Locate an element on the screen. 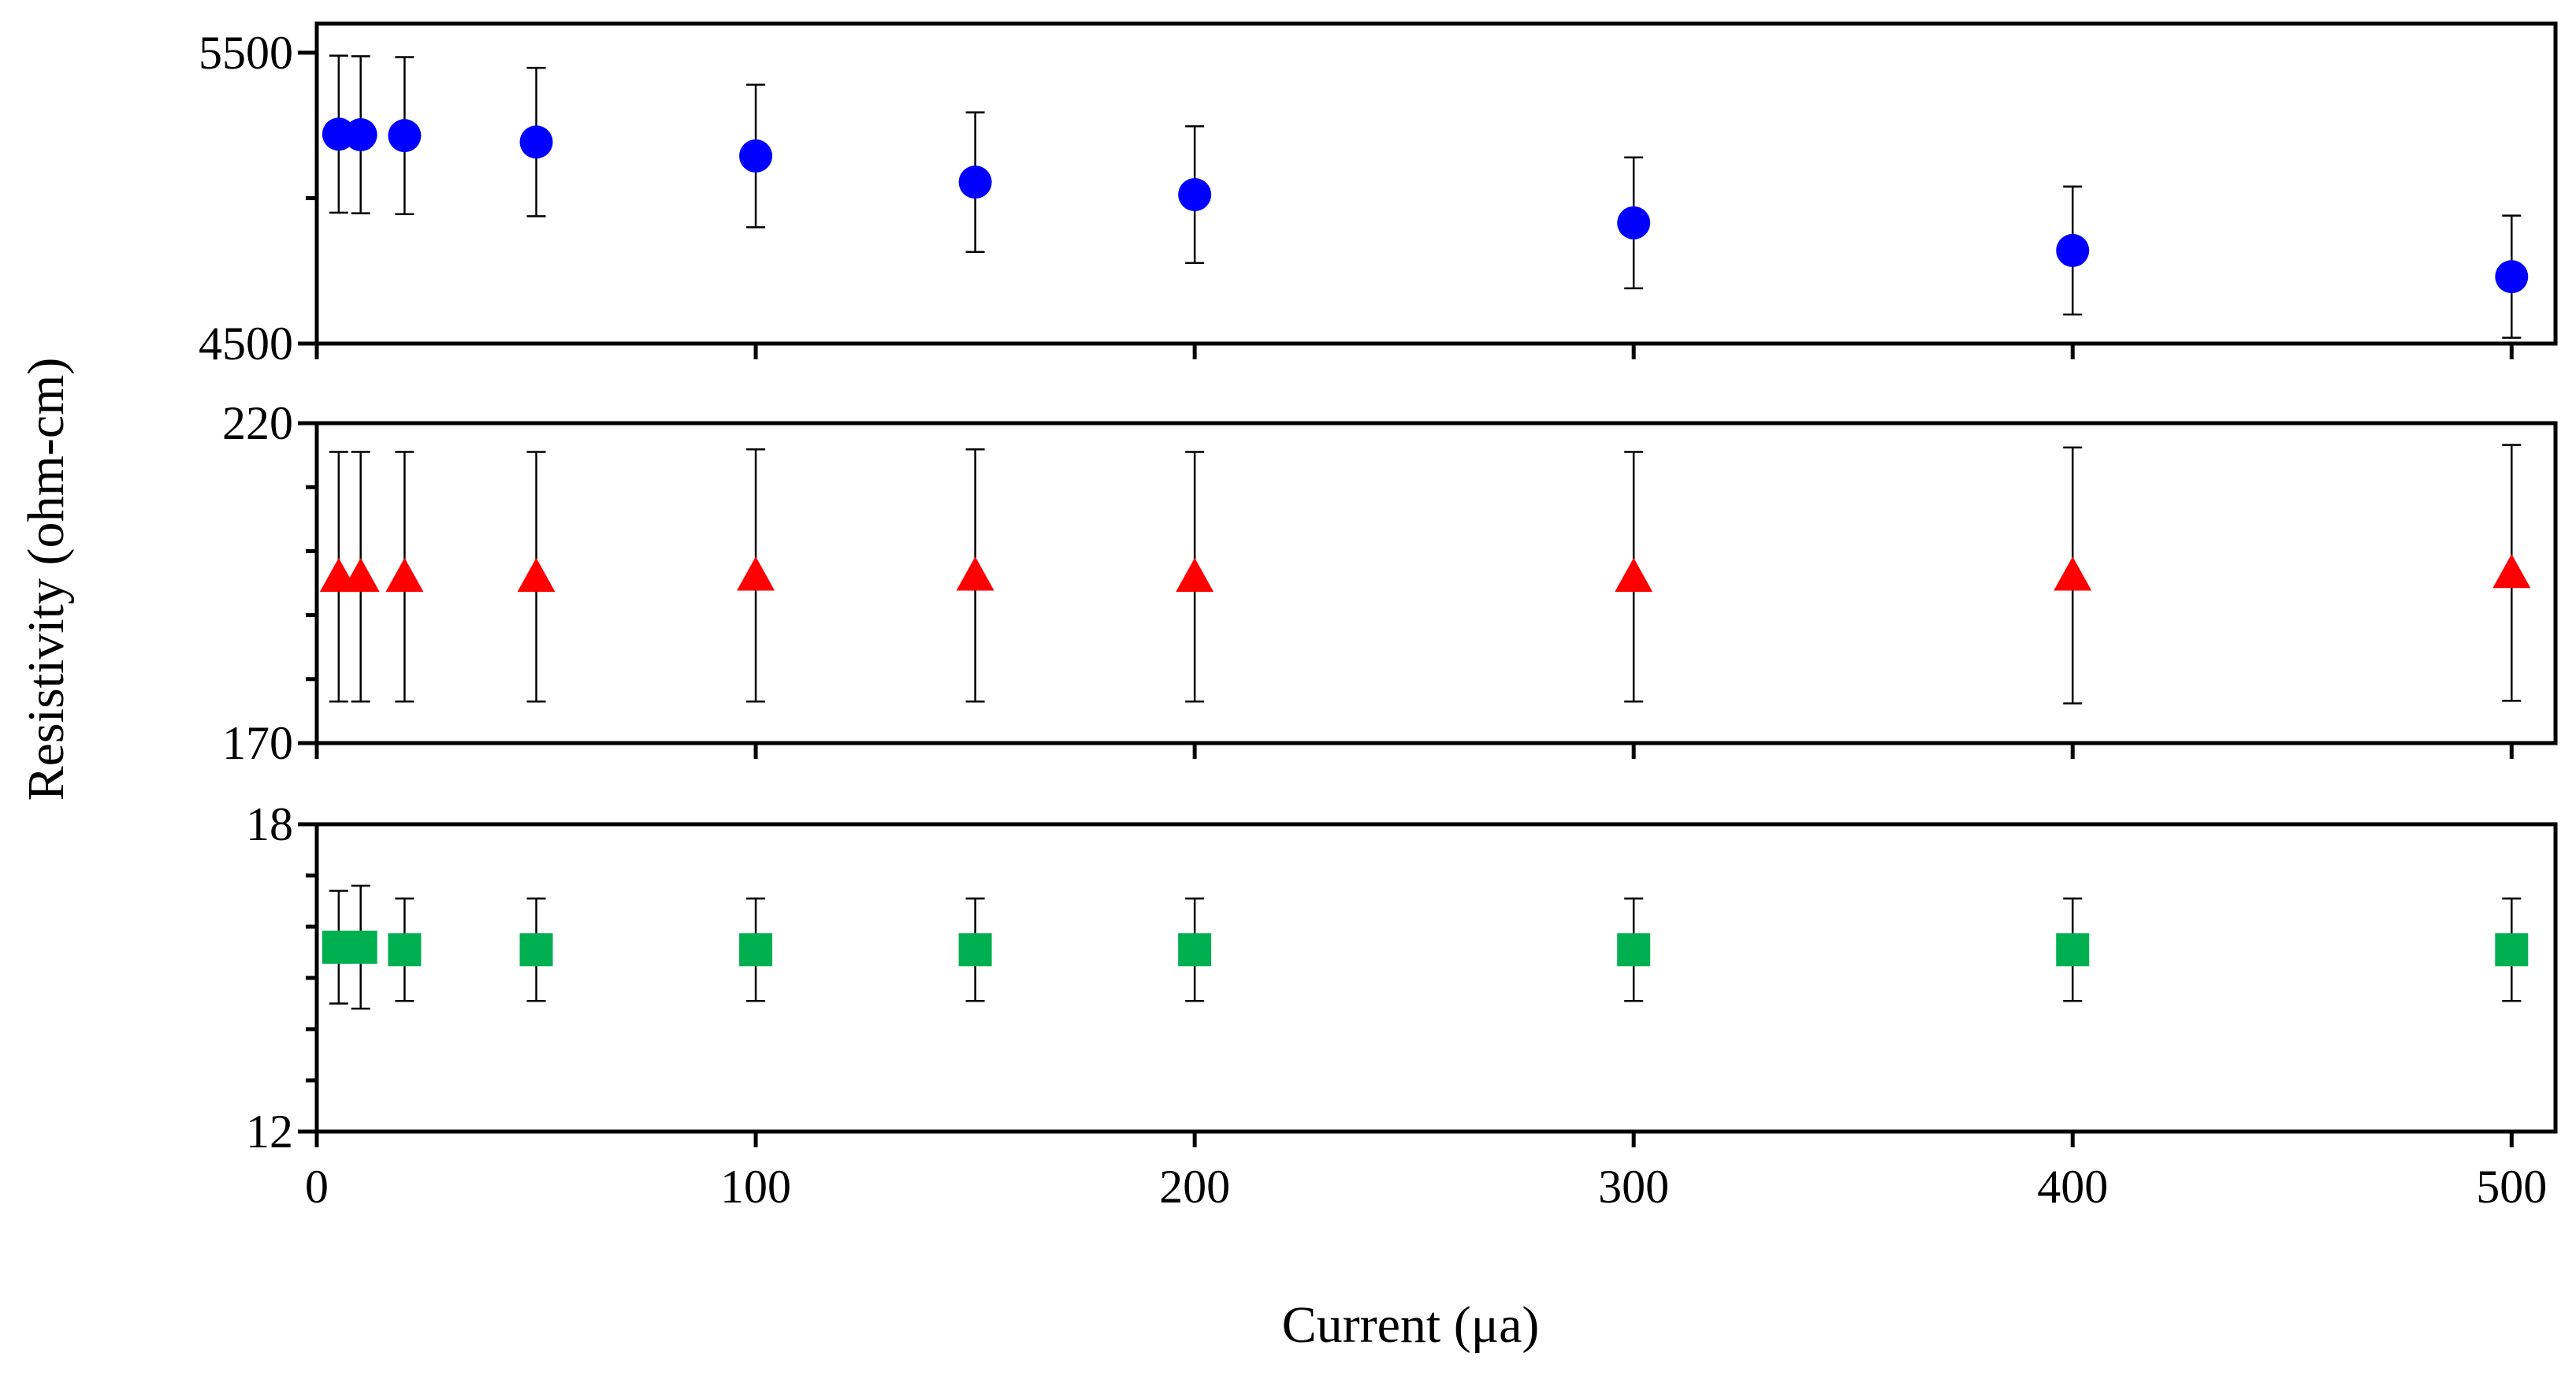  x-tick-label: 300 is located at coordinates (1633, 1187).